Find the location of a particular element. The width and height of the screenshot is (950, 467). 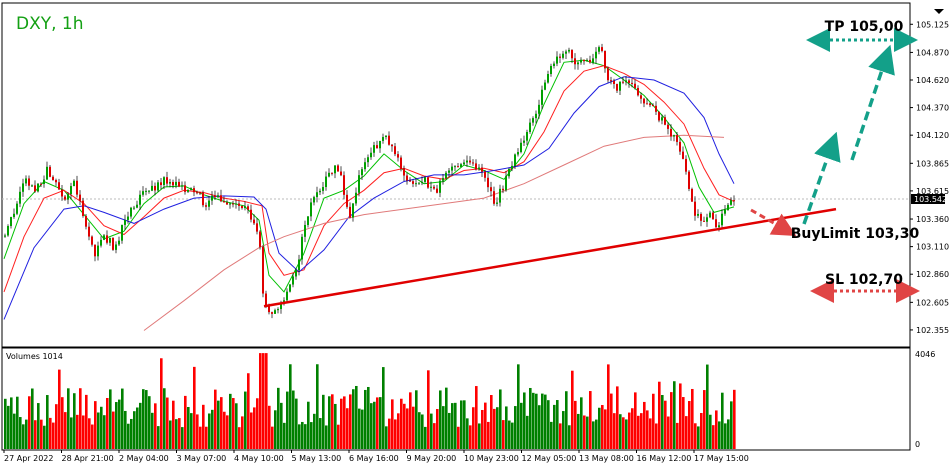

time-tick-label: 10 May 23:00 is located at coordinates (491, 458).